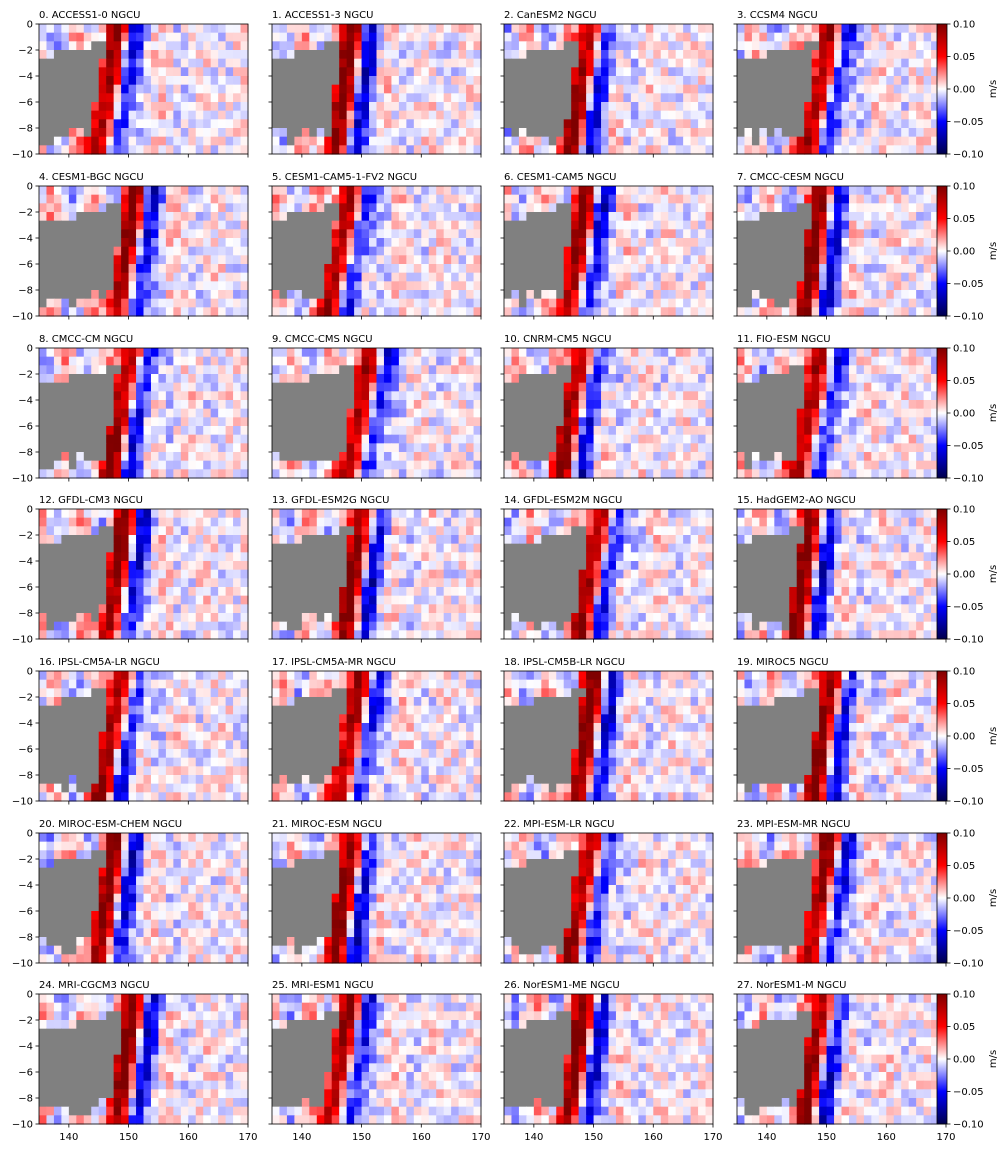 This screenshot has width=1008, height=1157. Describe the element at coordinates (25, 375) in the screenshot. I see `y-tick-label: −2` at that location.